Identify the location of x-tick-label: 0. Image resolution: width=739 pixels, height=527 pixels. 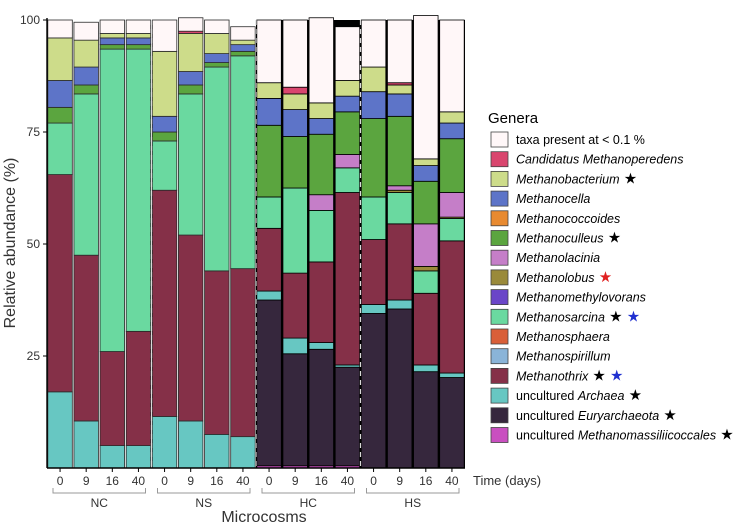
(269, 481).